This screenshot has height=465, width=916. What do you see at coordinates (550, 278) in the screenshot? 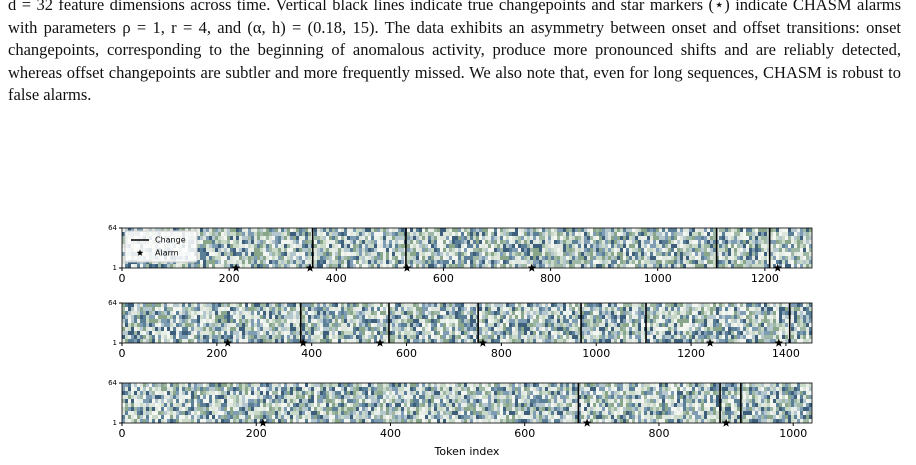
I see `x-tick-label: 800` at bounding box center [550, 278].